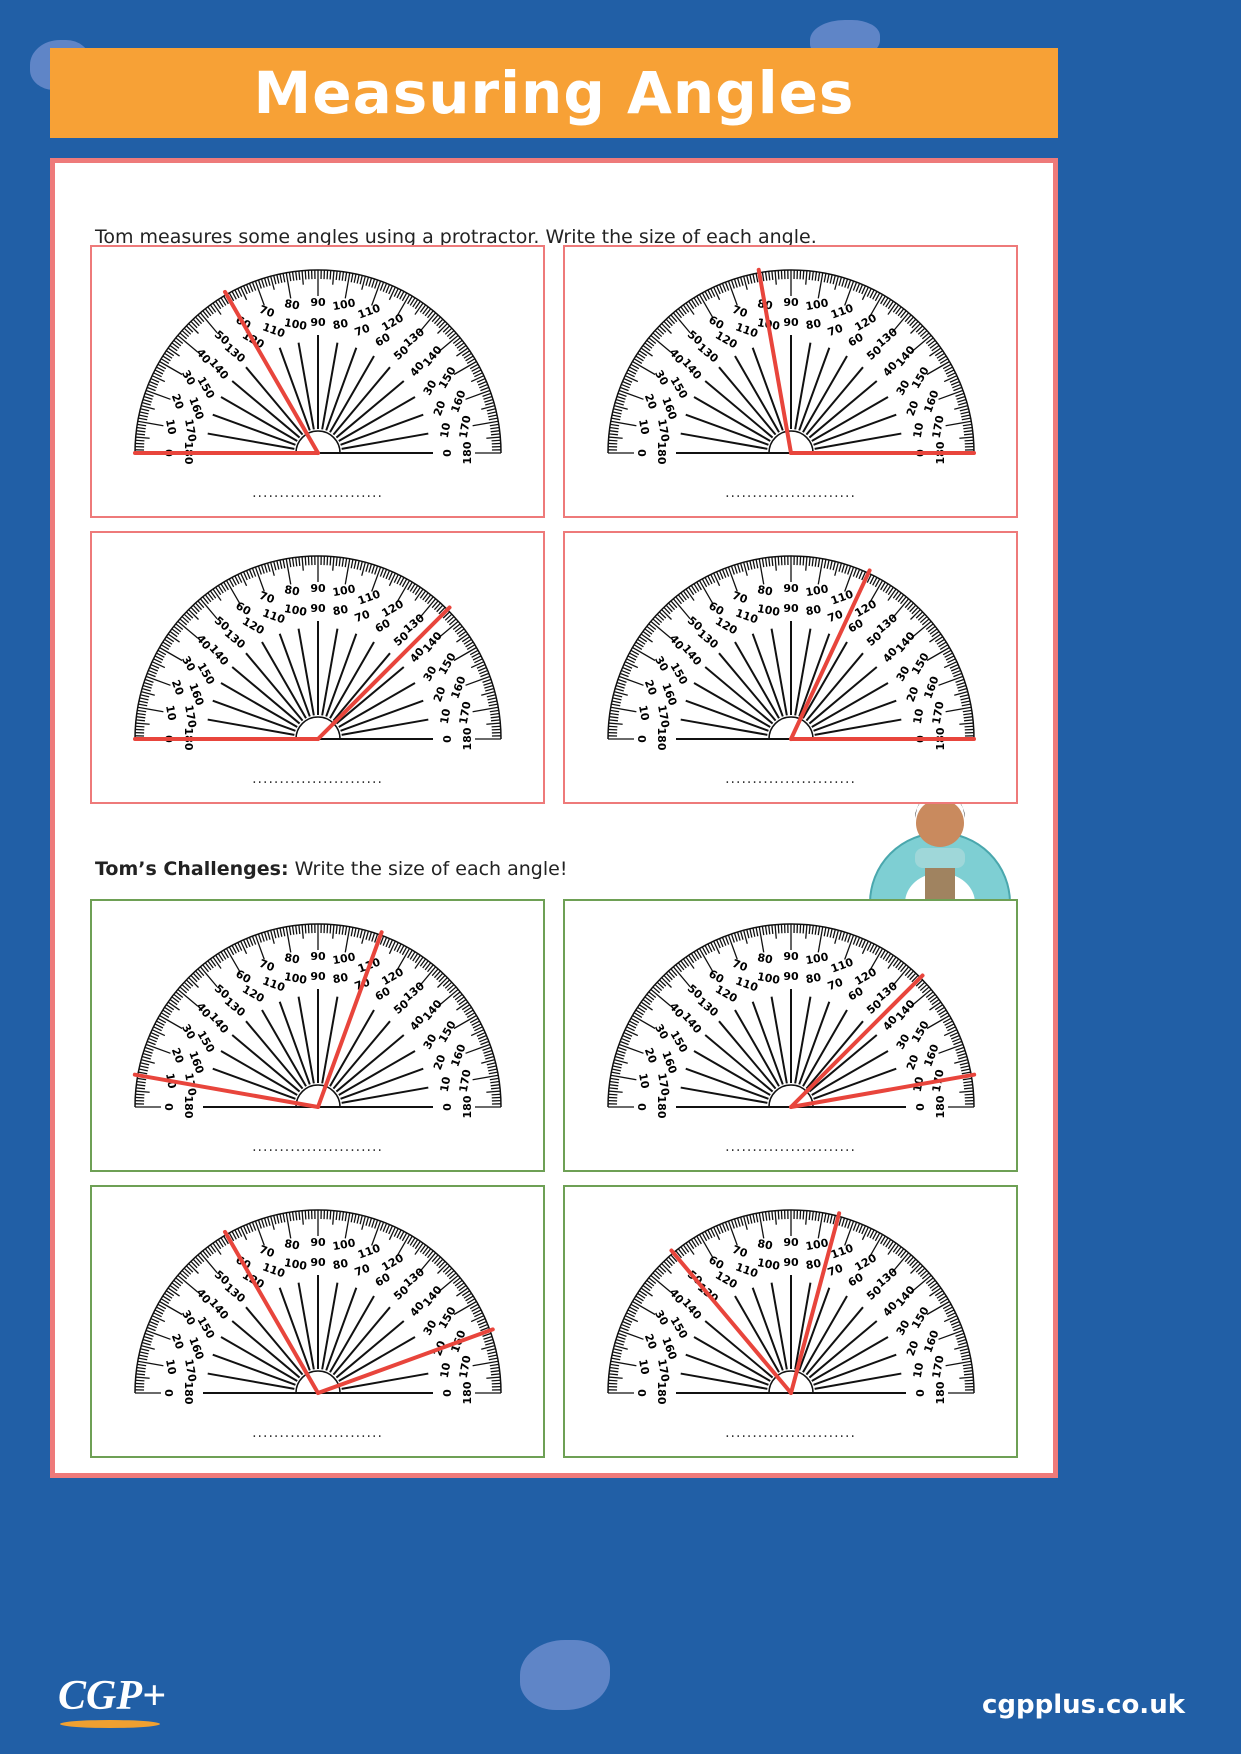 The height and width of the screenshot is (1754, 1241). I want to click on center-semicircle, so click(318, 1096).